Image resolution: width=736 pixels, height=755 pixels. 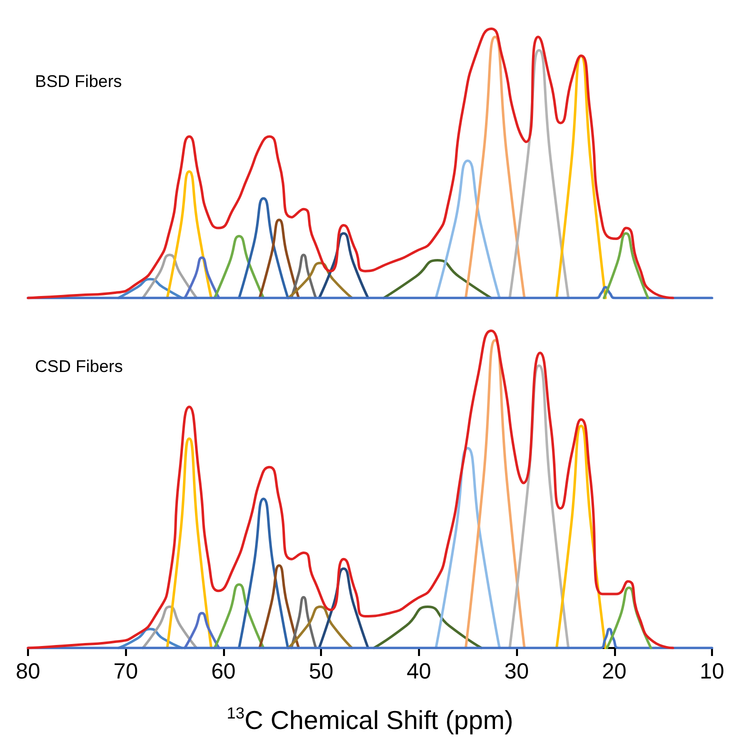 I want to click on x-tick-label: 40, so click(x=419, y=671).